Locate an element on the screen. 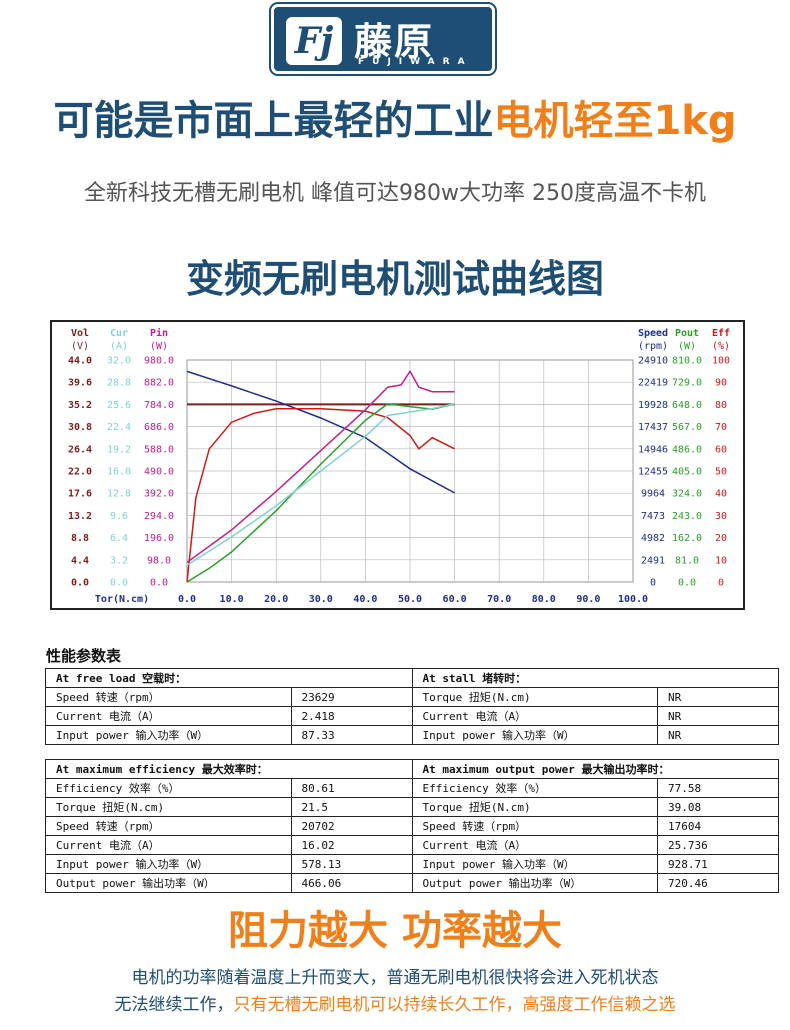  y-tick-label: 294.0 is located at coordinates (159, 516).